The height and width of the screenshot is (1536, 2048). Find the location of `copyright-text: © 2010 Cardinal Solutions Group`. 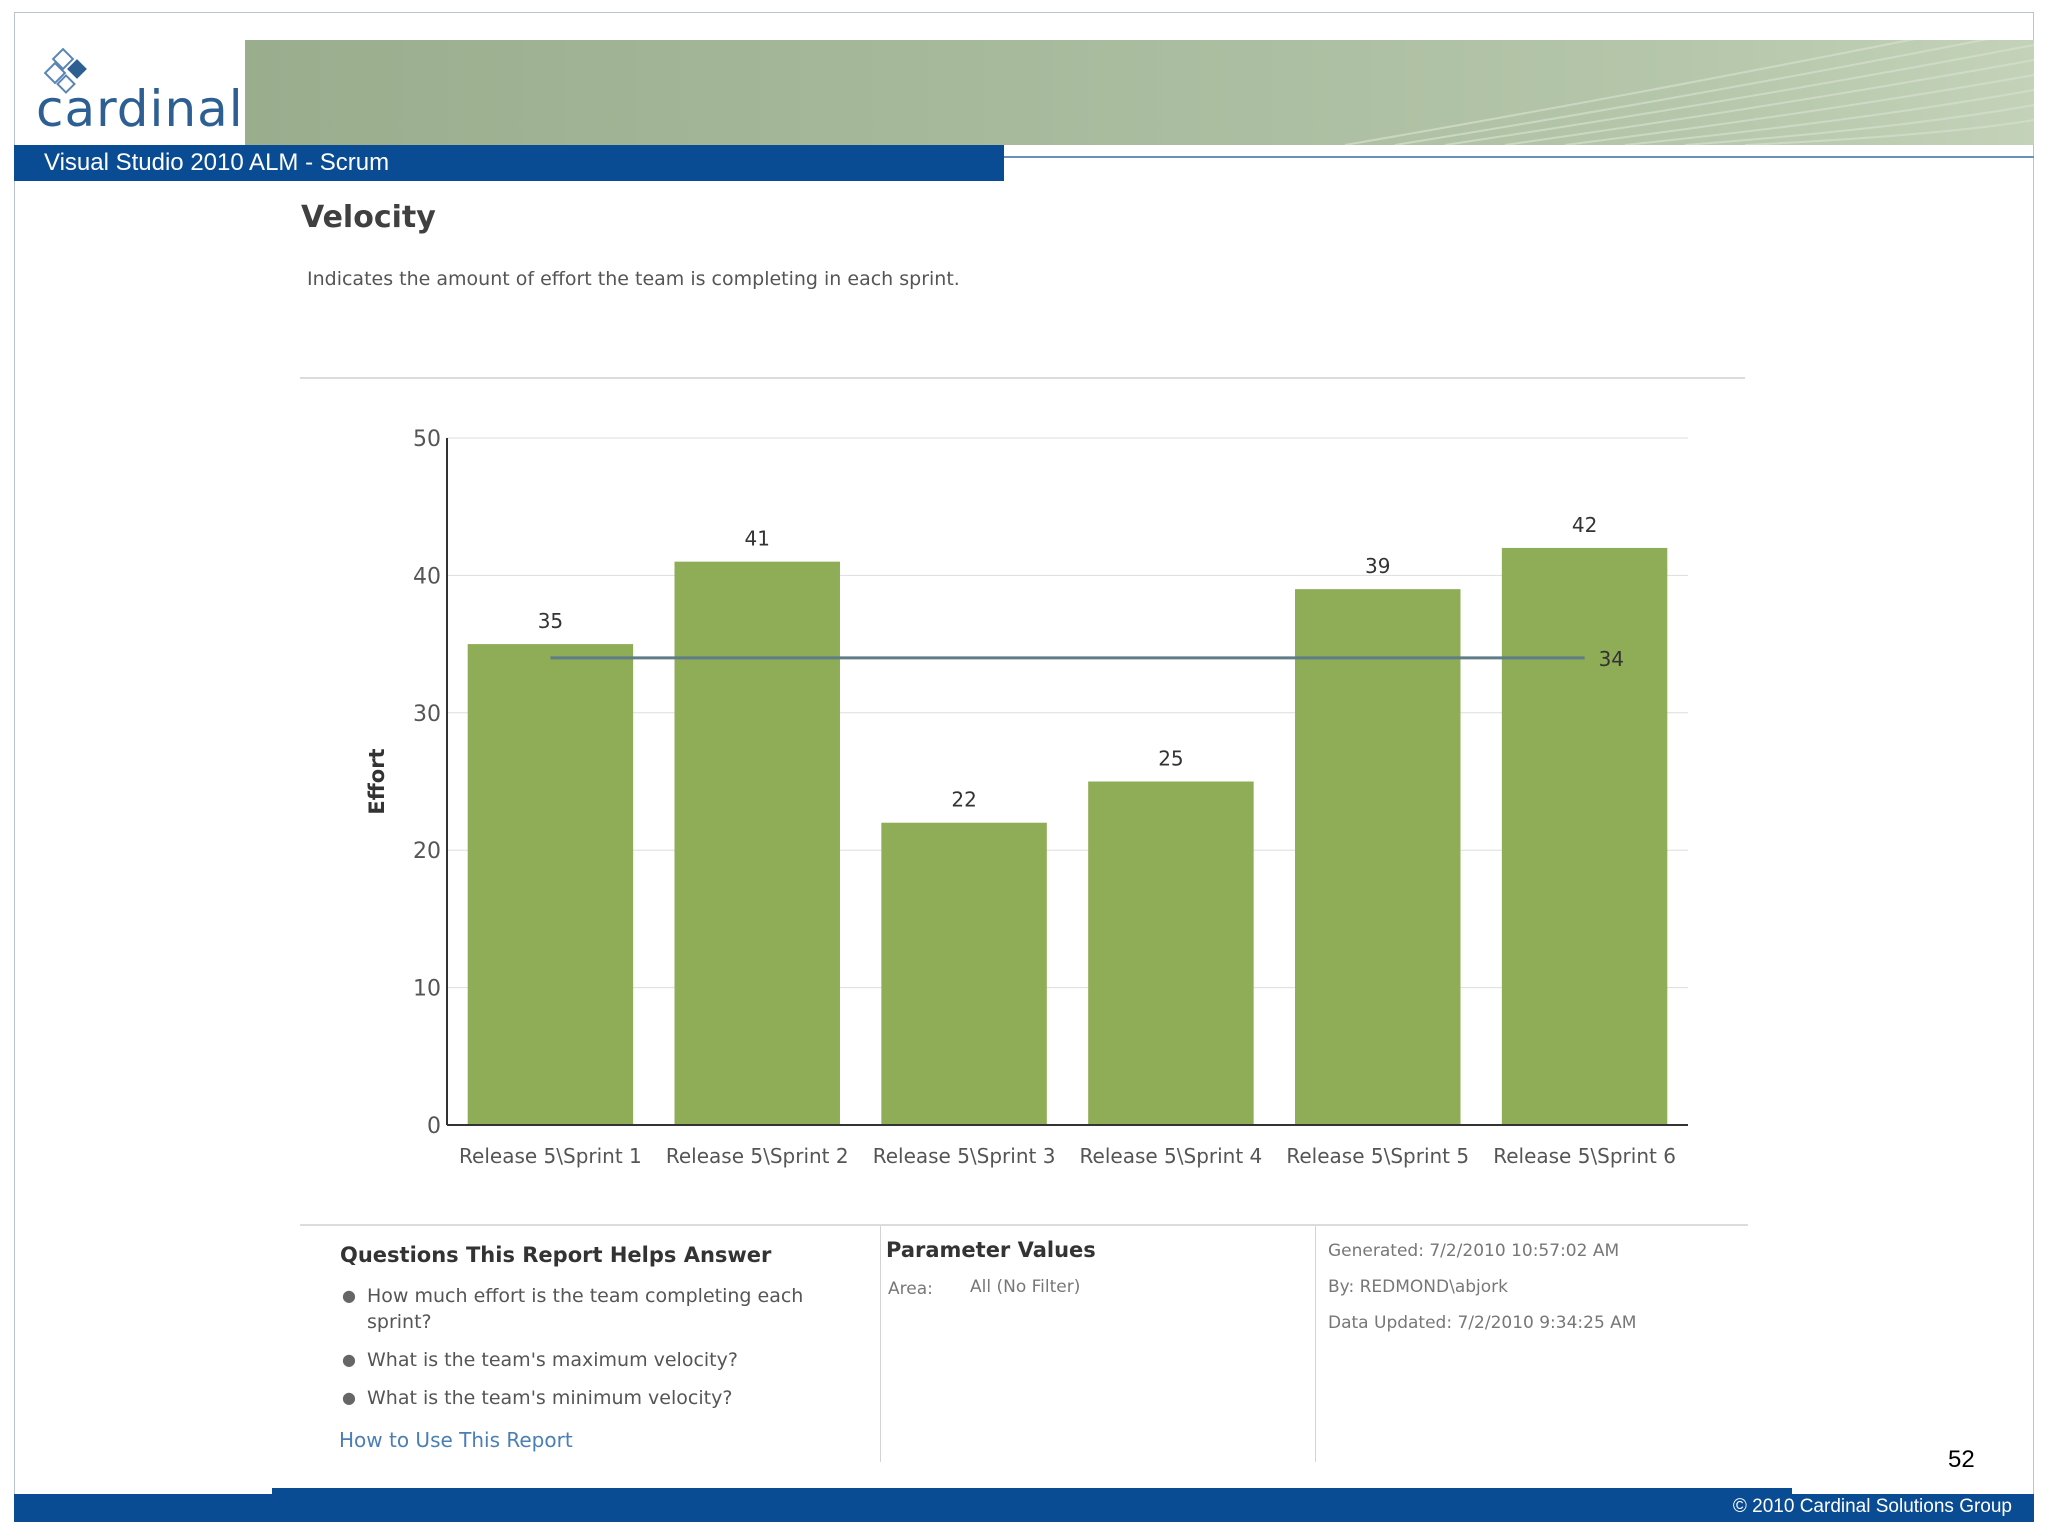

copyright-text: © 2010 Cardinal Solutions Group is located at coordinates (1872, 1506).